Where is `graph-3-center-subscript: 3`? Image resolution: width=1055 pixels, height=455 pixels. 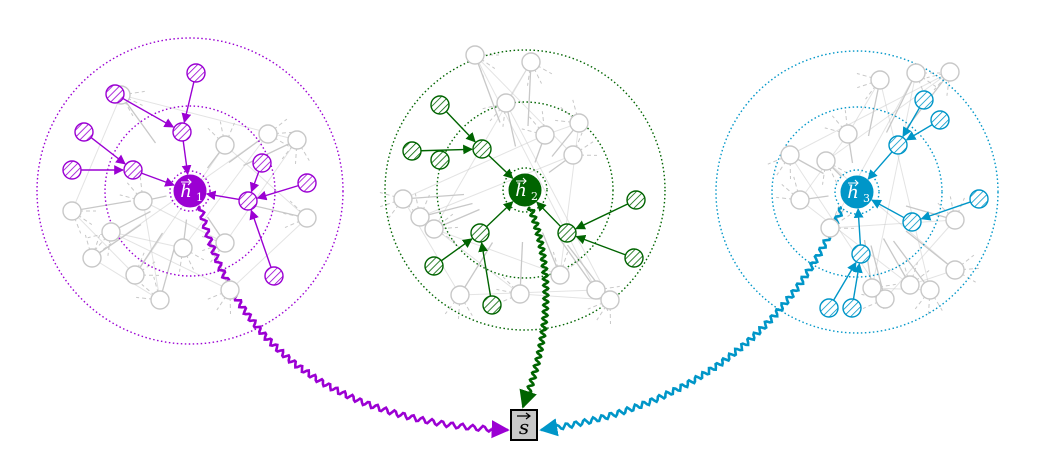 graph-3-center-subscript: 3 is located at coordinates (866, 198).